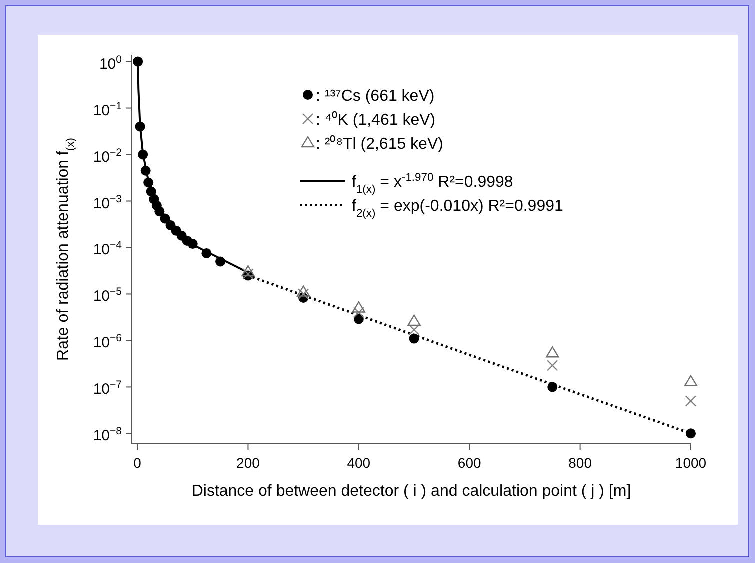 The image size is (755, 563). What do you see at coordinates (107, 342) in the screenshot?
I see `y-tick-label: 10$^{−6}$` at bounding box center [107, 342].